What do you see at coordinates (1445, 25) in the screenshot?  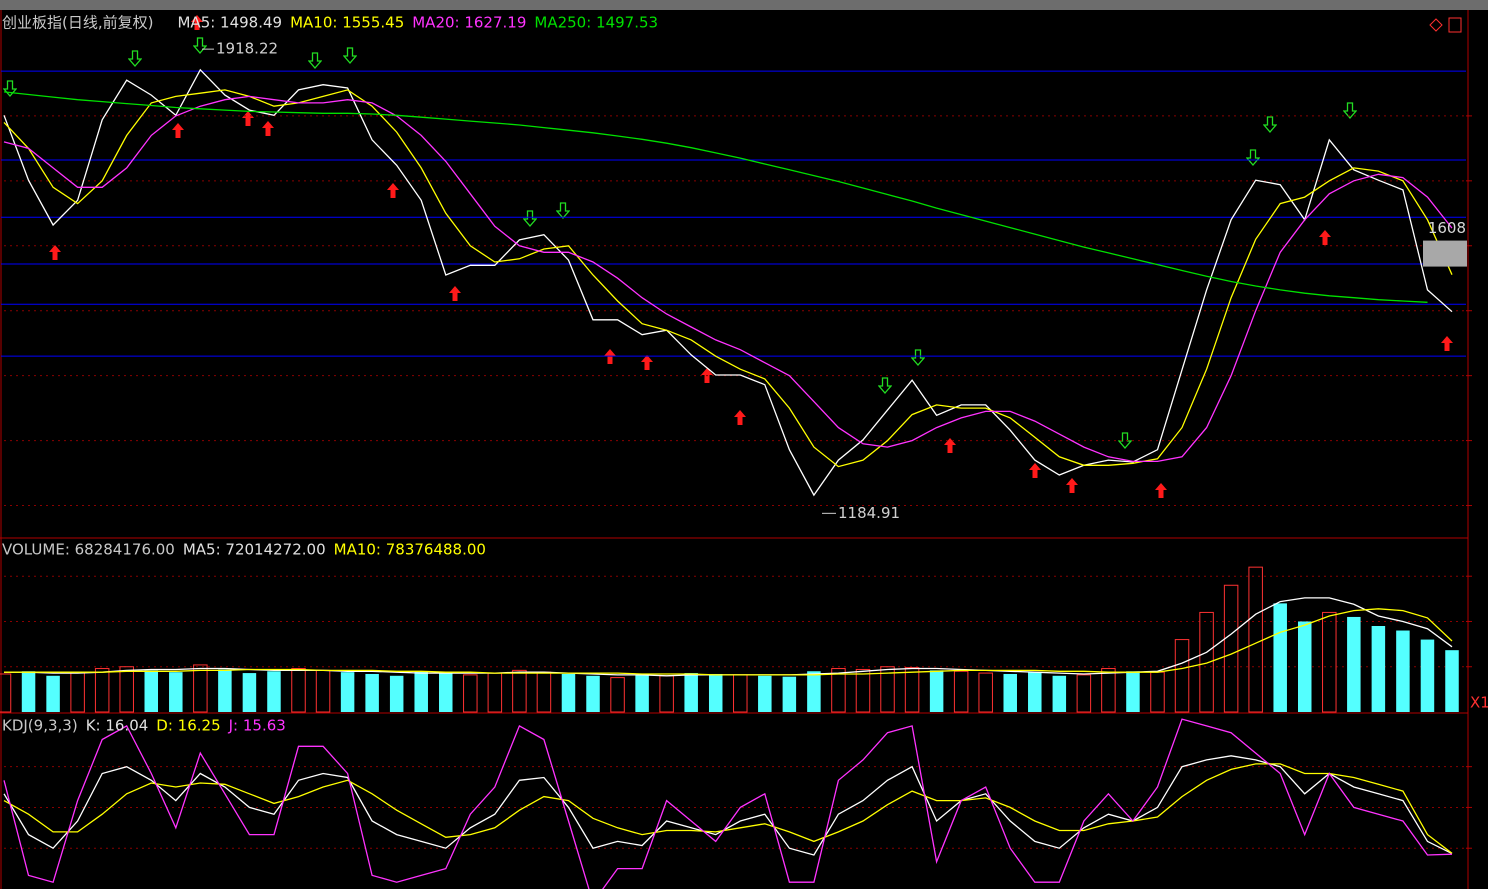 I see `window-buttons` at bounding box center [1445, 25].